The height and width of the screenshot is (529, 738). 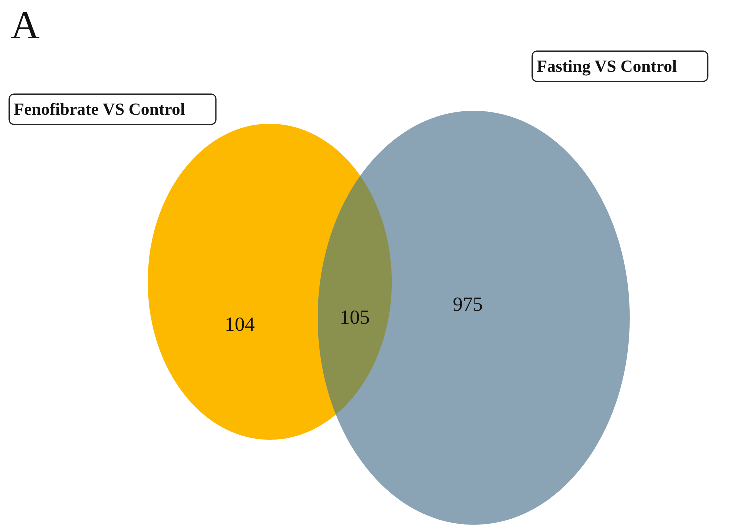 What do you see at coordinates (468, 305) in the screenshot?
I see `data-label: 975` at bounding box center [468, 305].